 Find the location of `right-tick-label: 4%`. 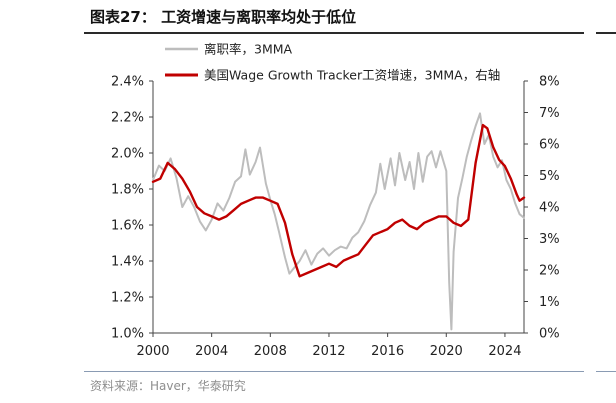

right-tick-label: 4% is located at coordinates (549, 208).